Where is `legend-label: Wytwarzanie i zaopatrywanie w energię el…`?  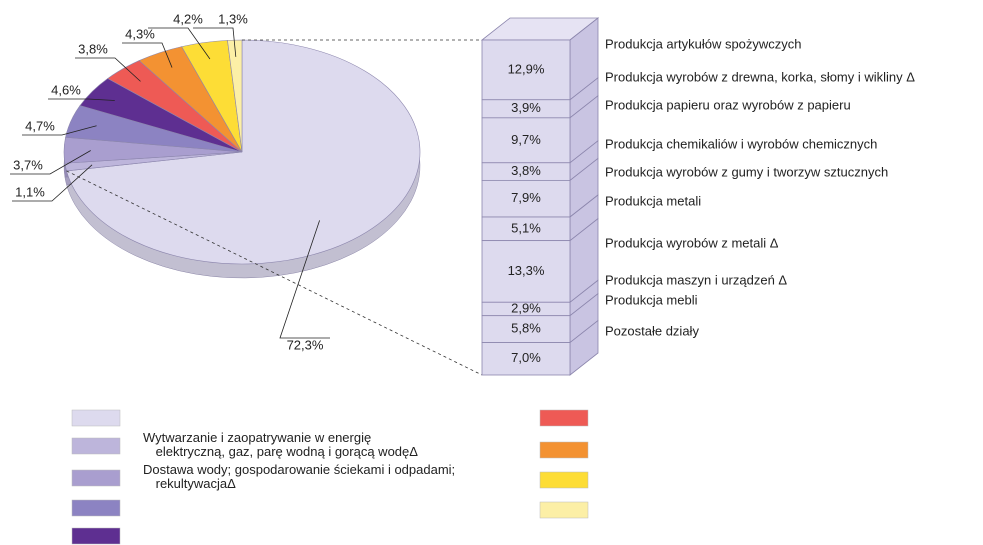
legend-label: Wytwarzanie i zaopatrywanie w energię el… is located at coordinates (280, 444).